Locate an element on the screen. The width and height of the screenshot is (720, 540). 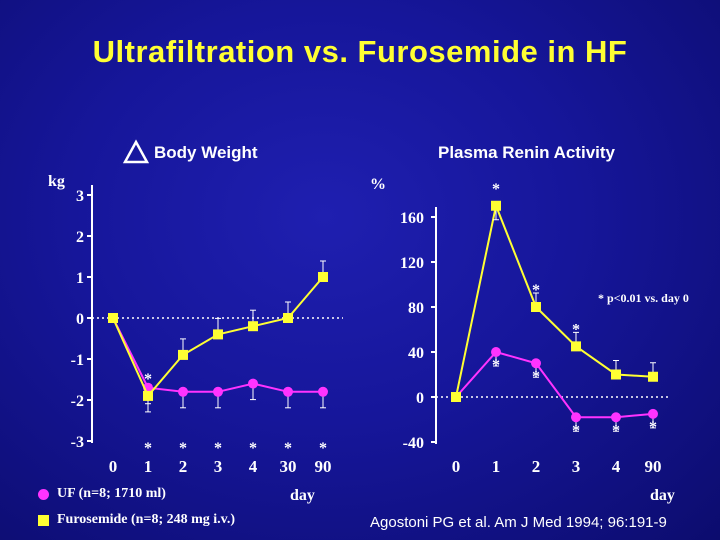
chart-2-title: Plasma Renin Activity is located at coordinates (526, 152).